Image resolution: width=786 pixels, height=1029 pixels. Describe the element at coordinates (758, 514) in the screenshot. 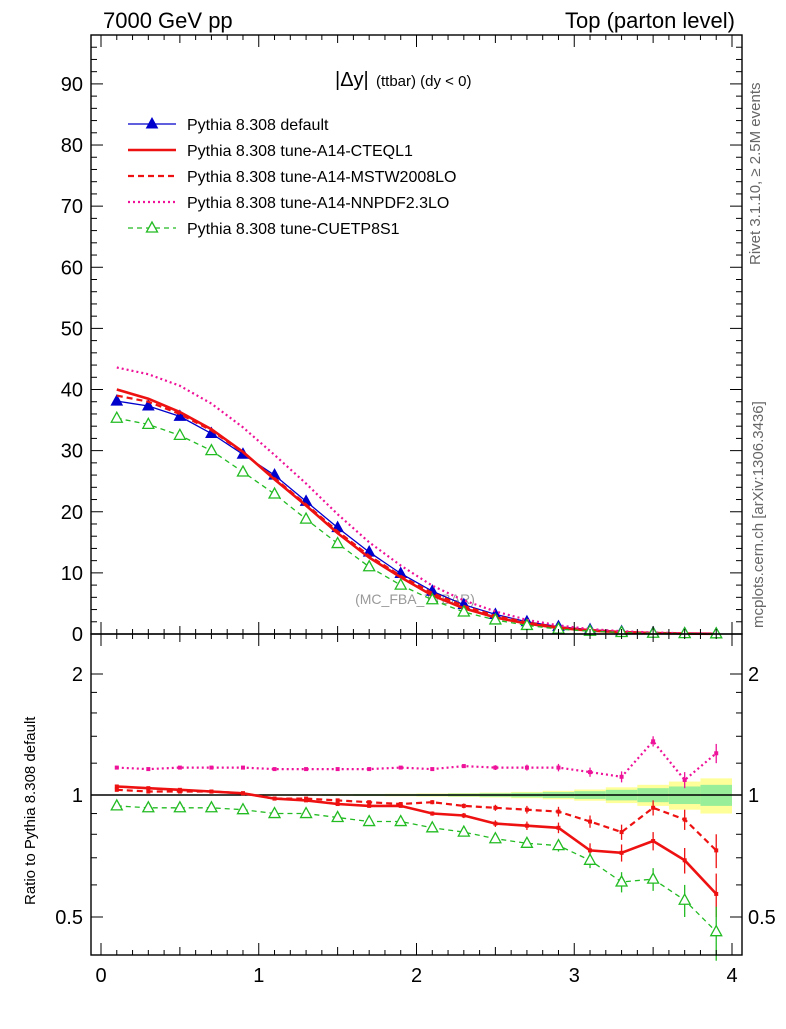

I see `mcplots-label: mcplots.cern.ch [arXiv:1306.3436]` at that location.